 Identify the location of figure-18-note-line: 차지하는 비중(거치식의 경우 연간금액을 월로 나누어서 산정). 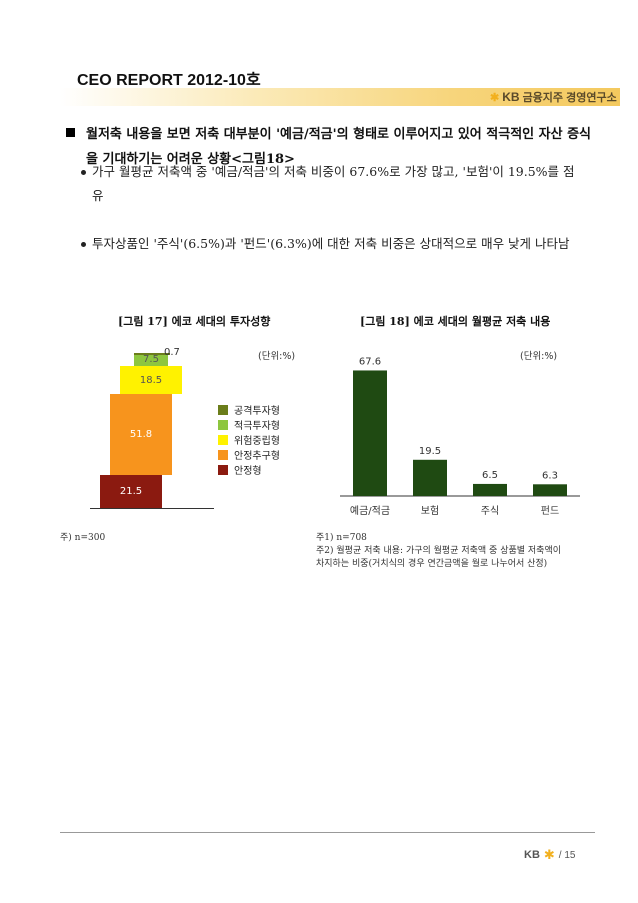
(432, 564).